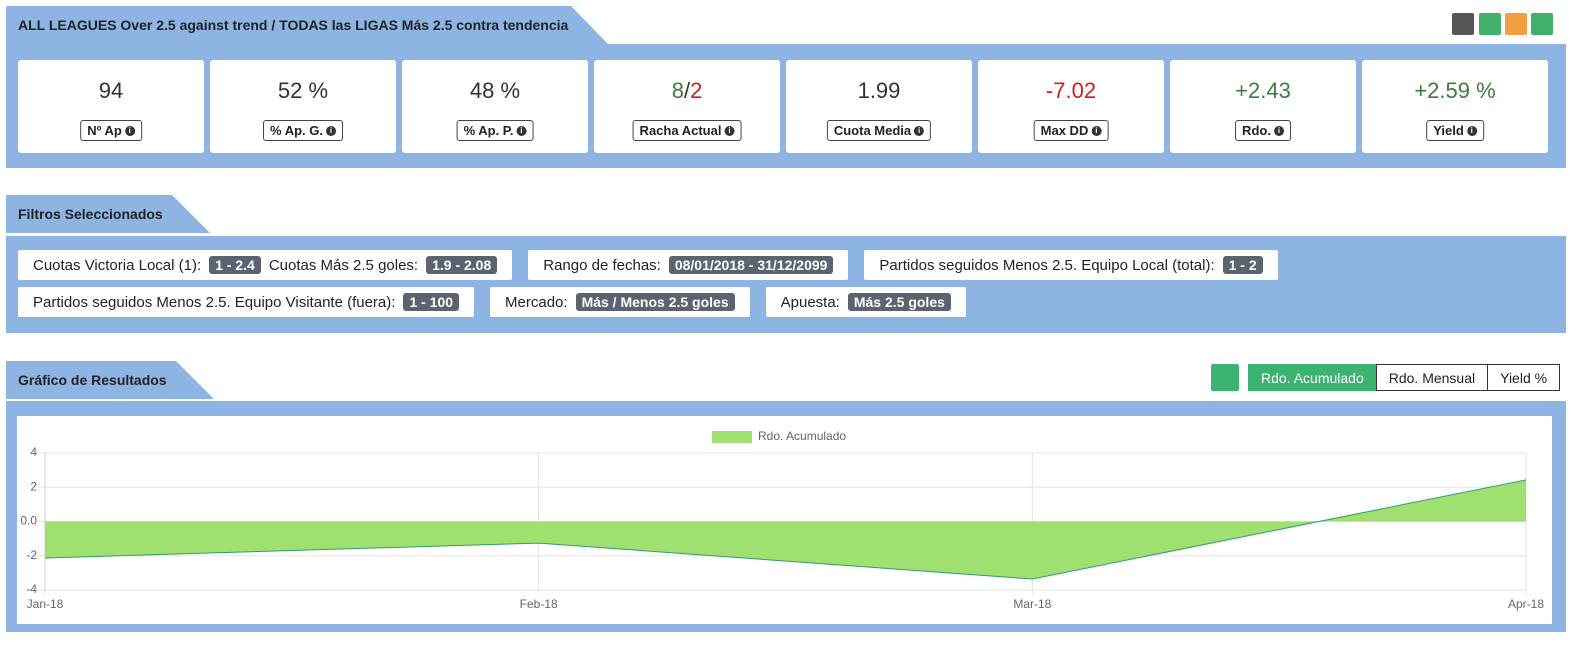 Image resolution: width=1596 pixels, height=652 pixels. I want to click on legend-label: Rdo. Acumulado, so click(802, 436).